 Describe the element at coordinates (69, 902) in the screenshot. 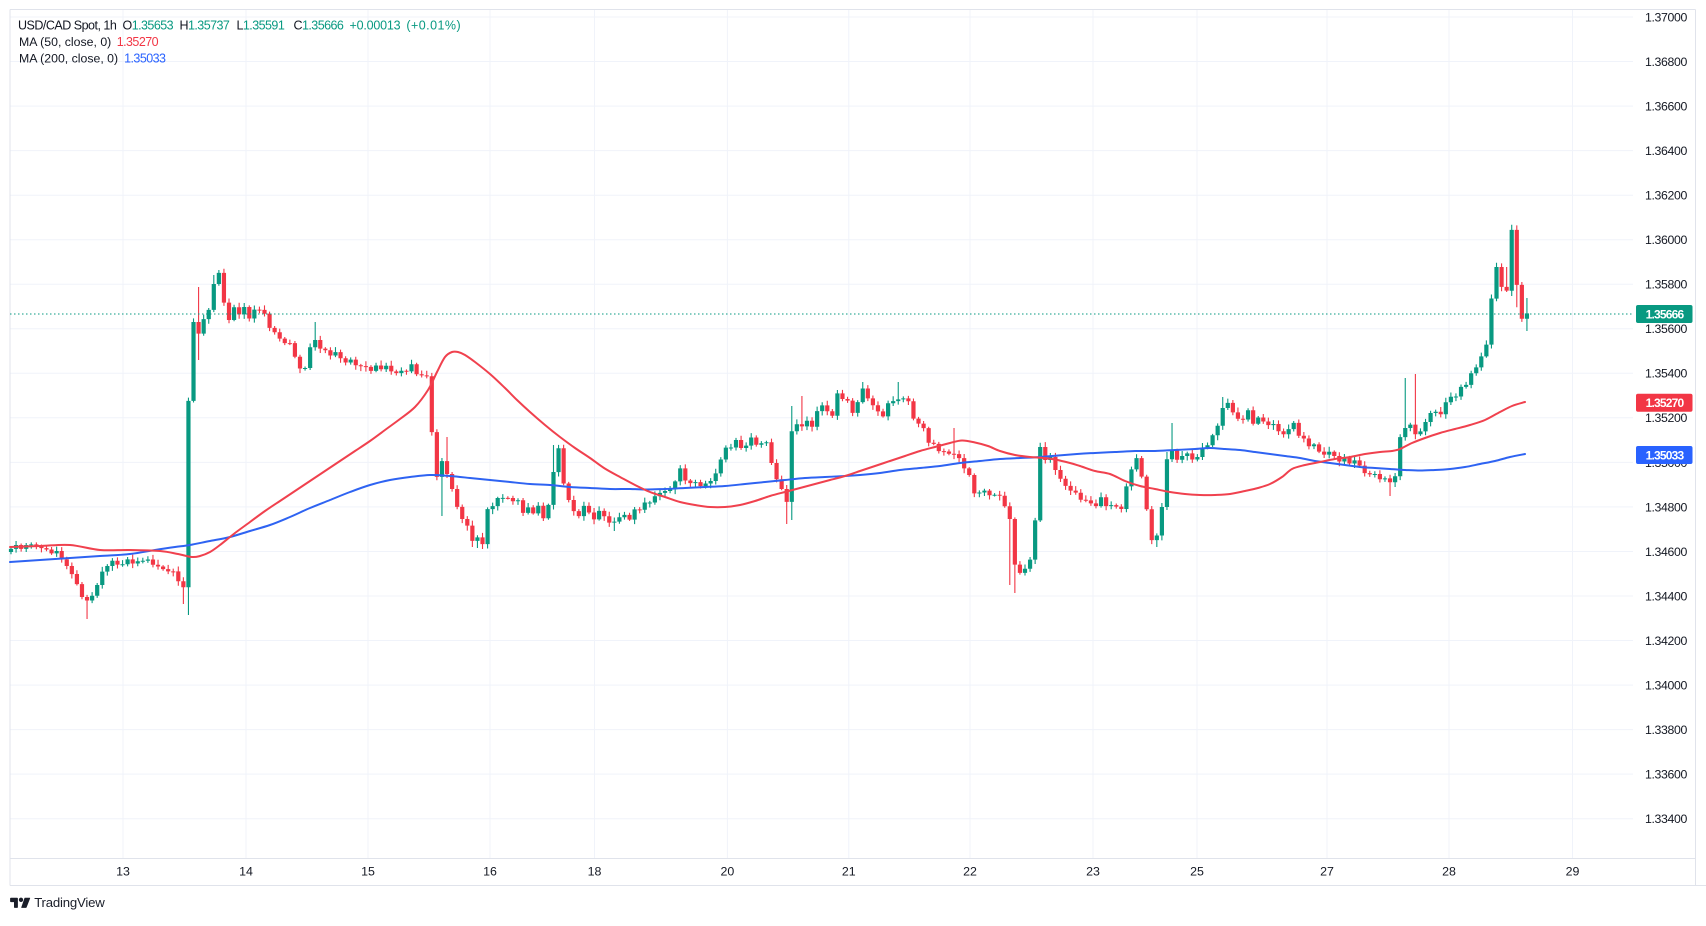

I see `svg-text: TradingView` at that location.